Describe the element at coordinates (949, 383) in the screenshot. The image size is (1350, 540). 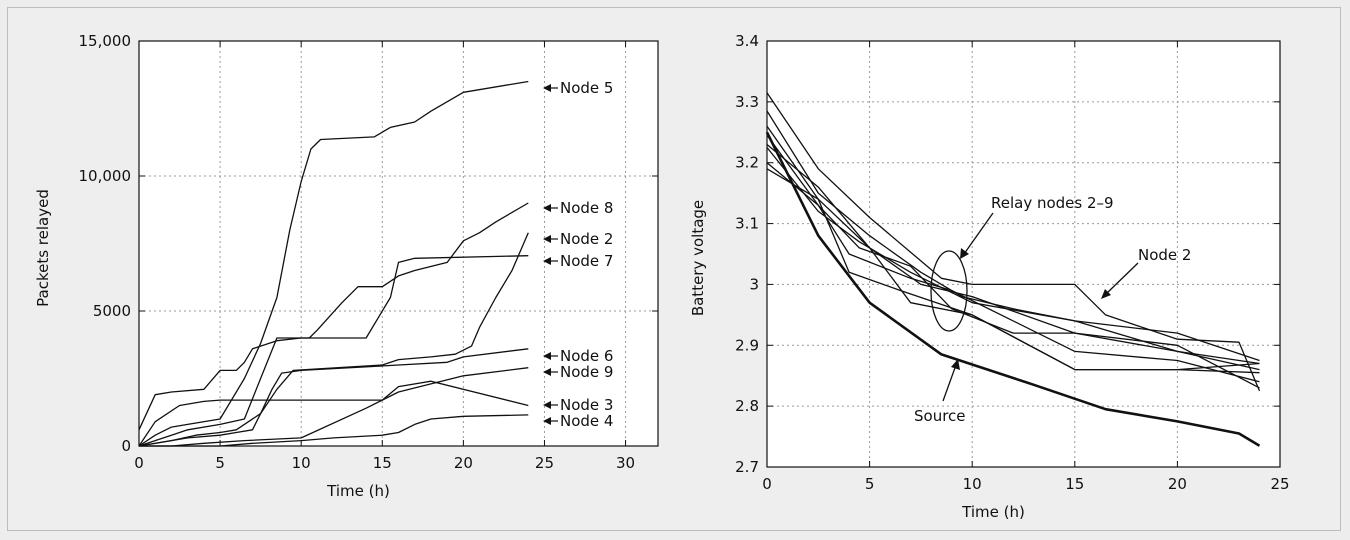
I see `source-arrow-line` at that location.